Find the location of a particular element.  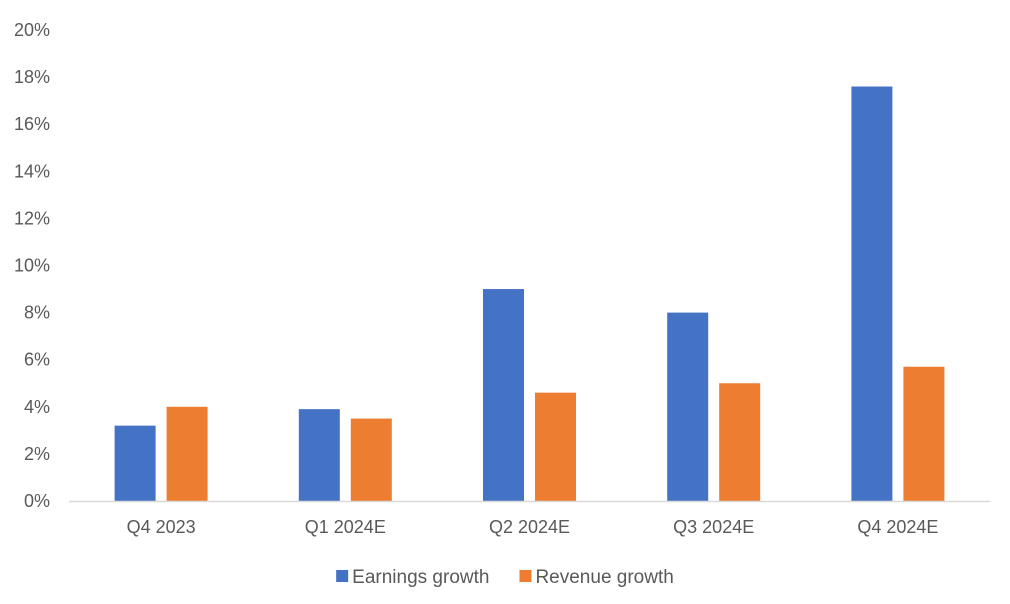

y-tick-label: 10% is located at coordinates (32, 266).